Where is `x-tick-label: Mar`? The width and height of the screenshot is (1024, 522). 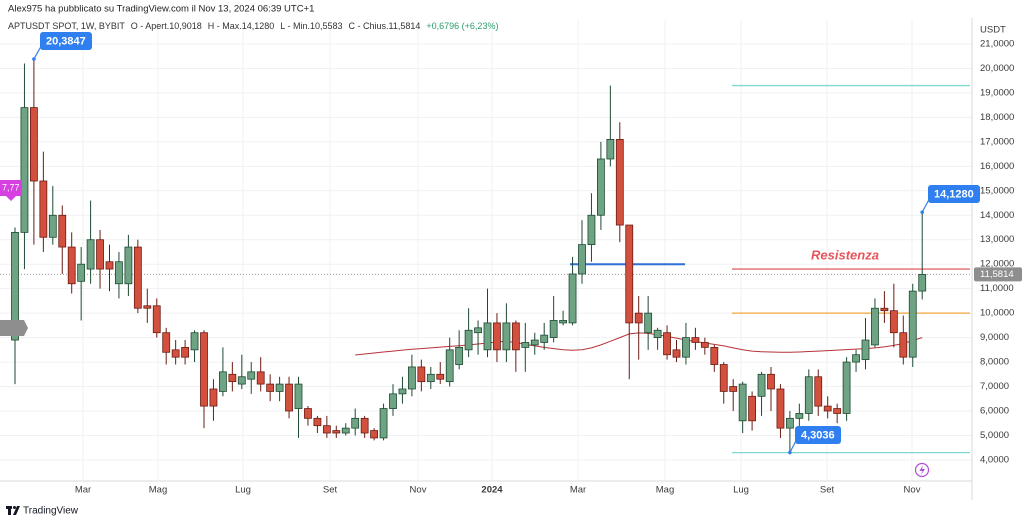 x-tick-label: Mar is located at coordinates (578, 490).